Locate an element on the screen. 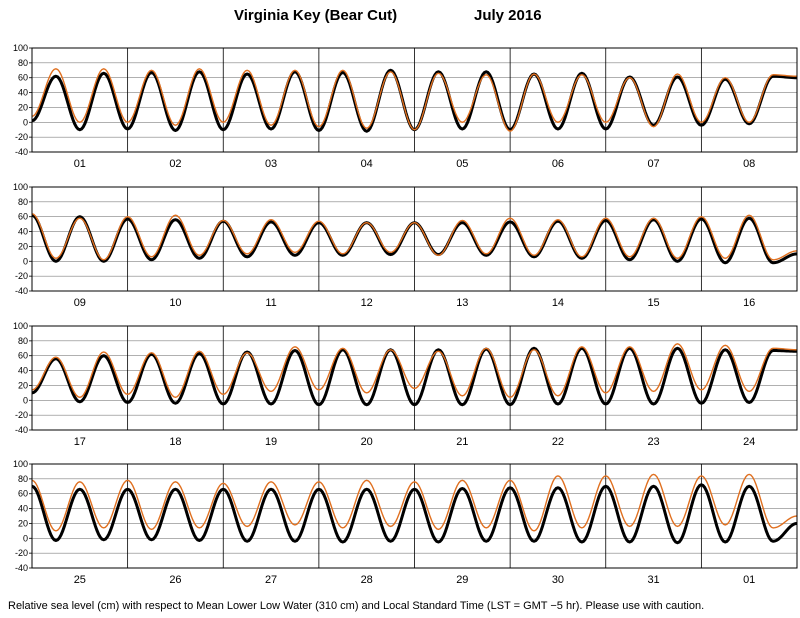  day-label: 31 is located at coordinates (653, 580).